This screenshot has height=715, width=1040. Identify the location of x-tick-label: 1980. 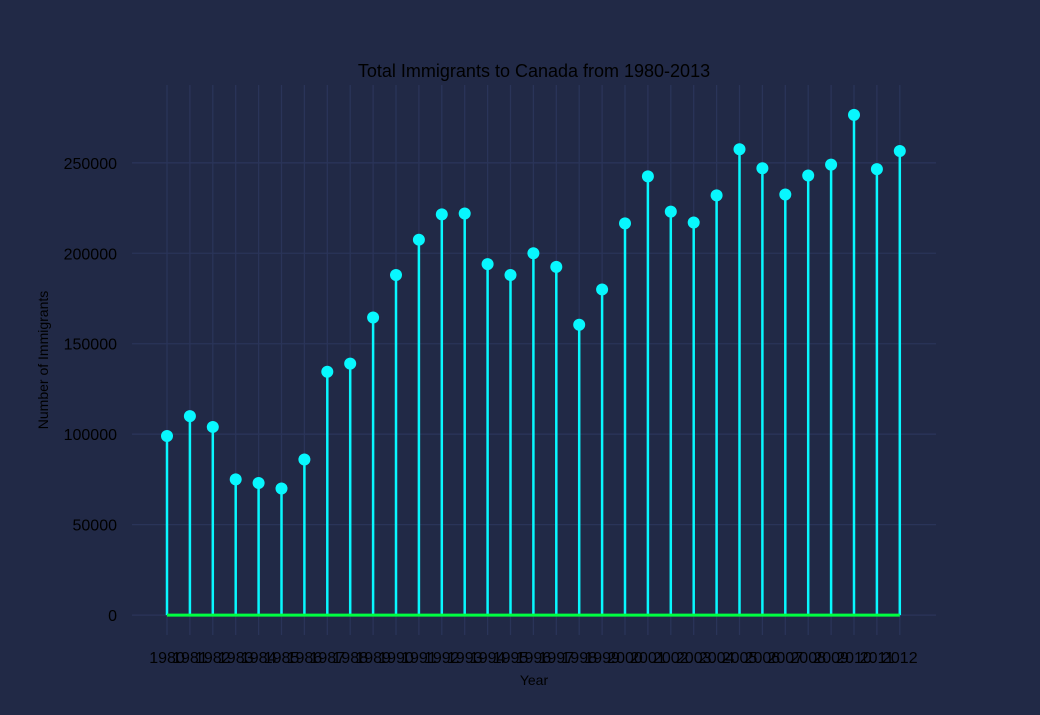
(167, 658).